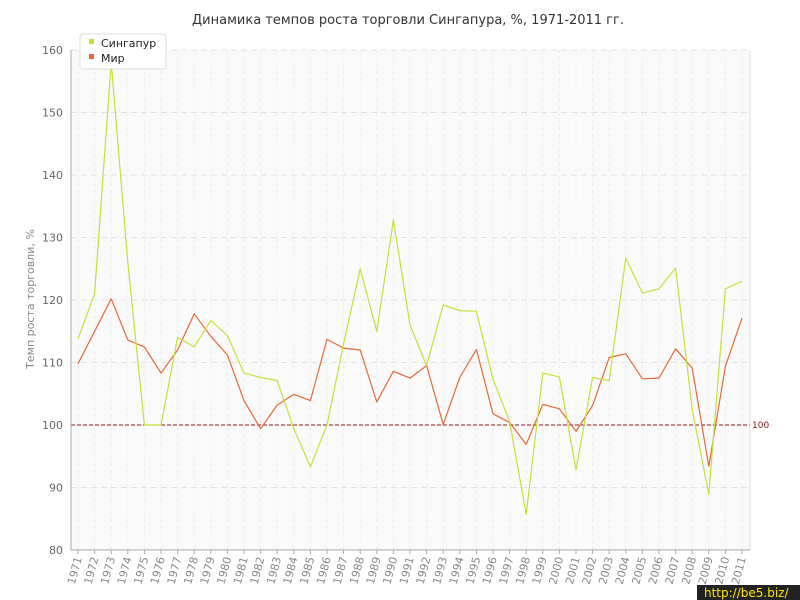 The image size is (800, 600). Describe the element at coordinates (91, 41) in the screenshot. I see `legend-swatch-singapore` at that location.